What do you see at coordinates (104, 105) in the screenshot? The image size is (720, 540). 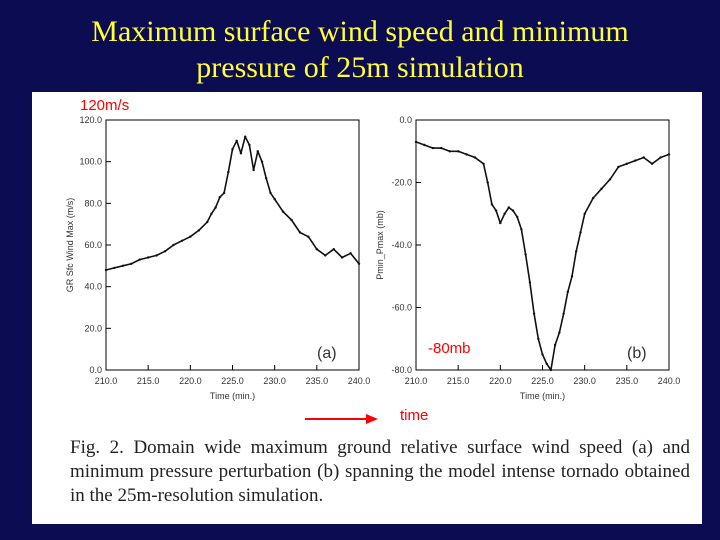 I see `annotation-wind-max: 120m/s` at bounding box center [104, 105].